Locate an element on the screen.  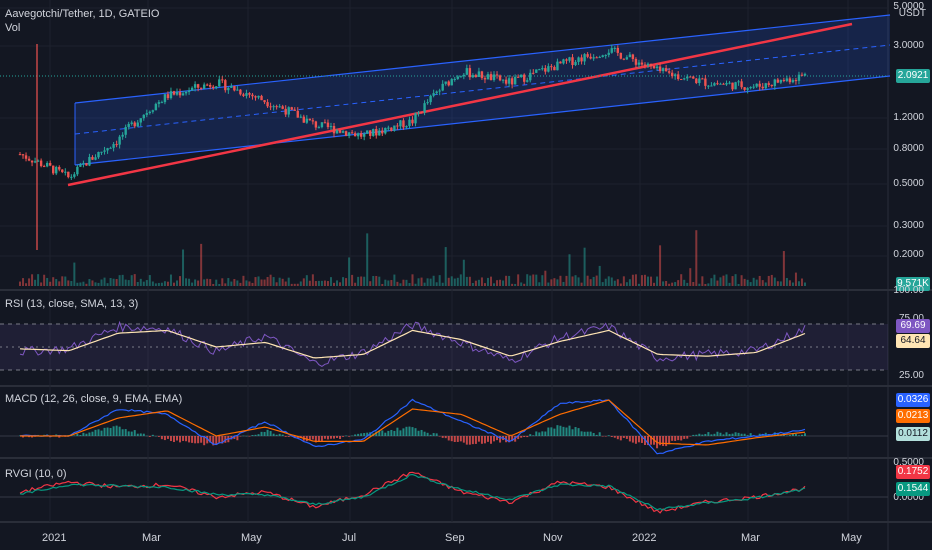
time-tick: Mar is located at coordinates (151, 538).